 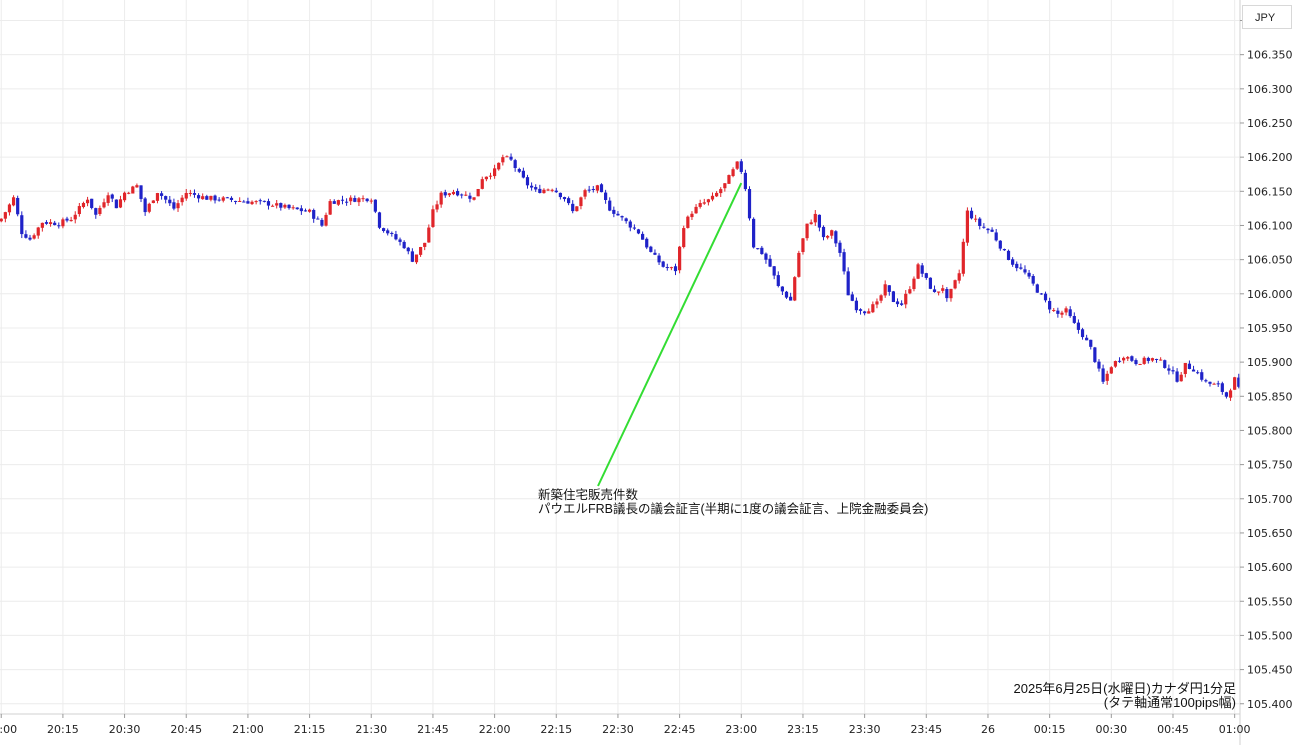 I want to click on annotation-line-2: パウエルFRB議長の議会証言(半期に1度の議会証言、上院金融委員会), so click(x=733, y=509).